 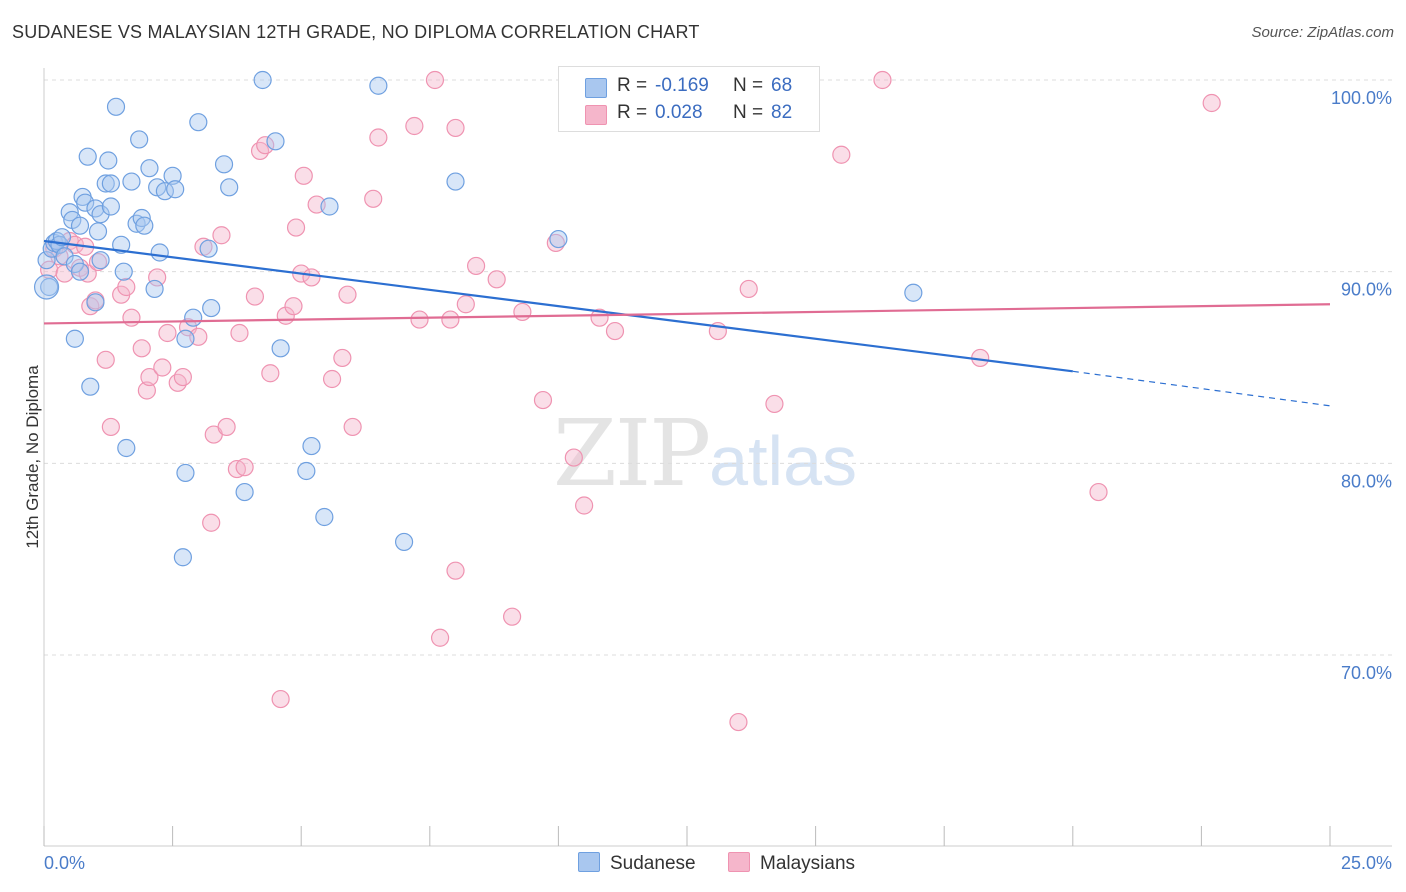 What do you see at coordinates (1366, 673) in the screenshot?
I see `y-tick-label: 70.0%` at bounding box center [1366, 673].